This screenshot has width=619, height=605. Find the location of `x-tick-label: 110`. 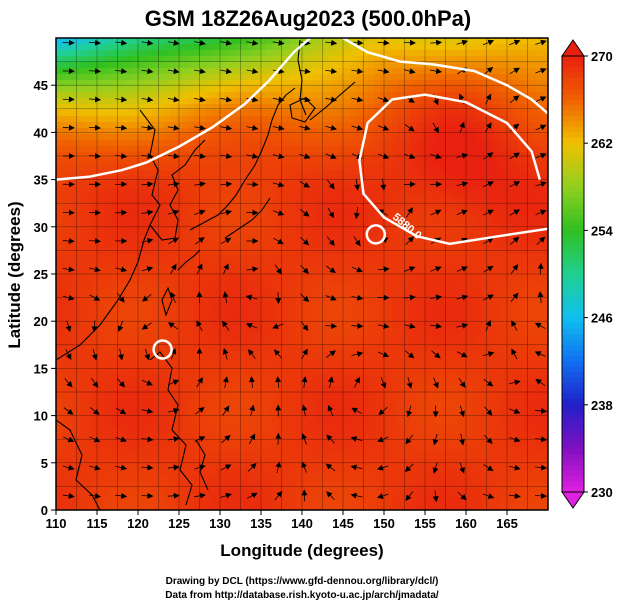

x-tick-label: 110 is located at coordinates (56, 523).